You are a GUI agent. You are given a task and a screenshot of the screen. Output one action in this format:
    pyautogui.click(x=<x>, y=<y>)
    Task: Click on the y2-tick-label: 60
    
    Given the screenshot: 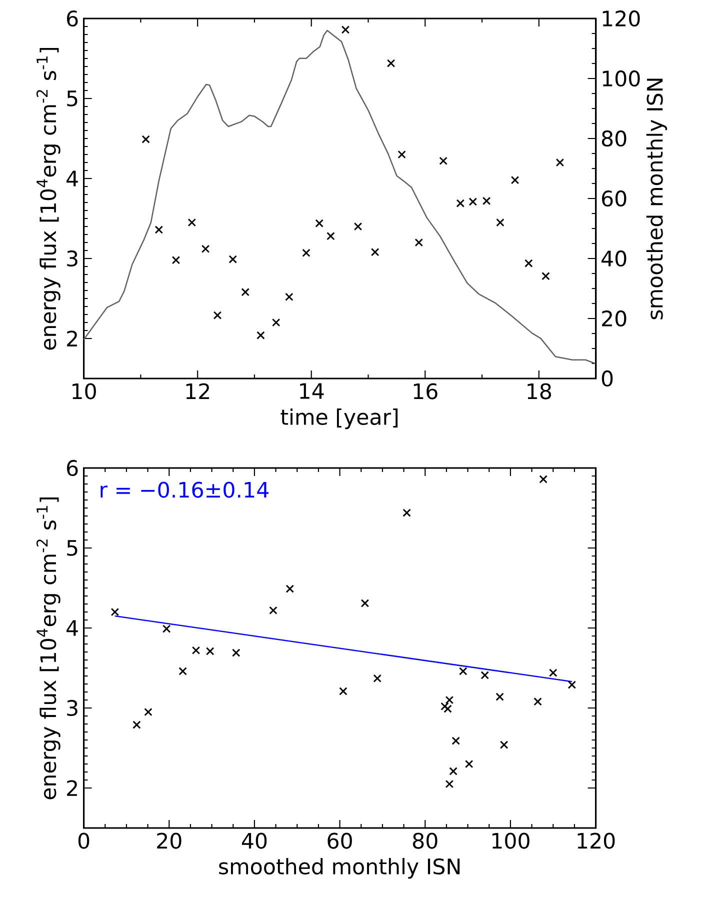 What is the action you would take?
    pyautogui.click(x=614, y=198)
    